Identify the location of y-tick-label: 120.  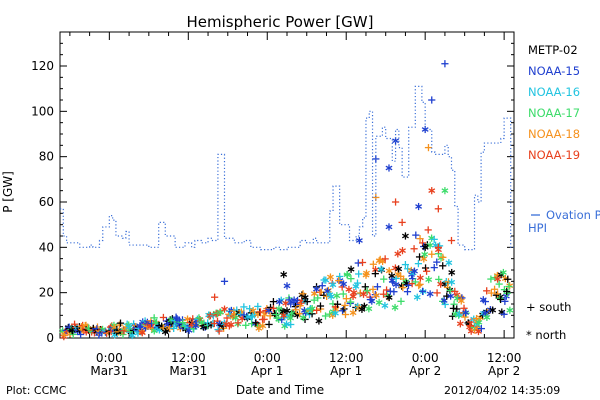
(42, 66).